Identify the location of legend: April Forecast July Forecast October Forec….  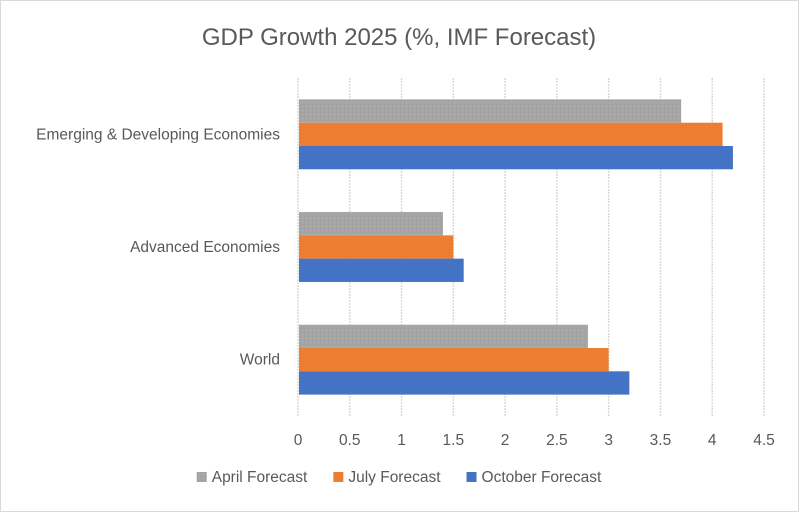
(399, 477).